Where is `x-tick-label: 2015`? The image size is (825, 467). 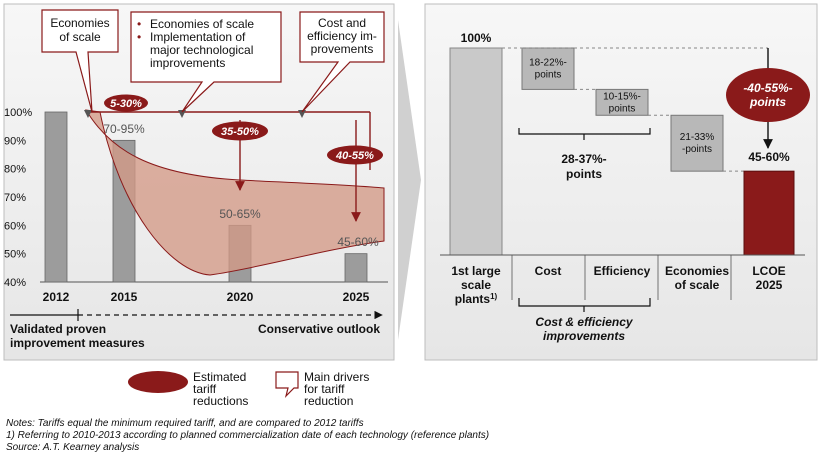
x-tick-label: 2015 is located at coordinates (124, 297).